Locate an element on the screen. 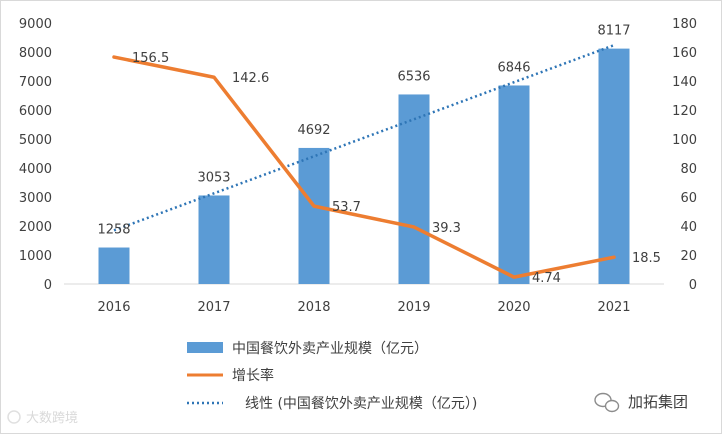 The width and height of the screenshot is (722, 434). x-tick-label: 2017 is located at coordinates (213, 307).